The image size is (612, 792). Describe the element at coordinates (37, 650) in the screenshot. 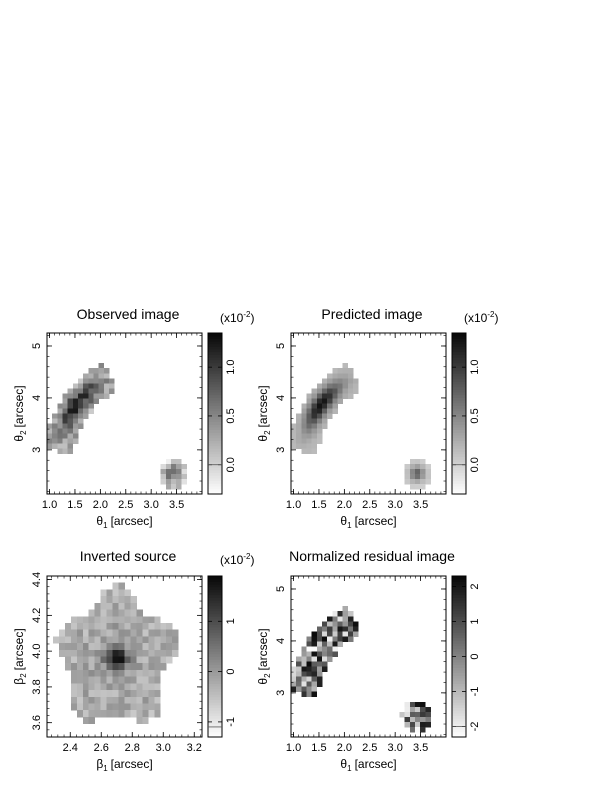

I see `y-tick-label: 4.0` at that location.